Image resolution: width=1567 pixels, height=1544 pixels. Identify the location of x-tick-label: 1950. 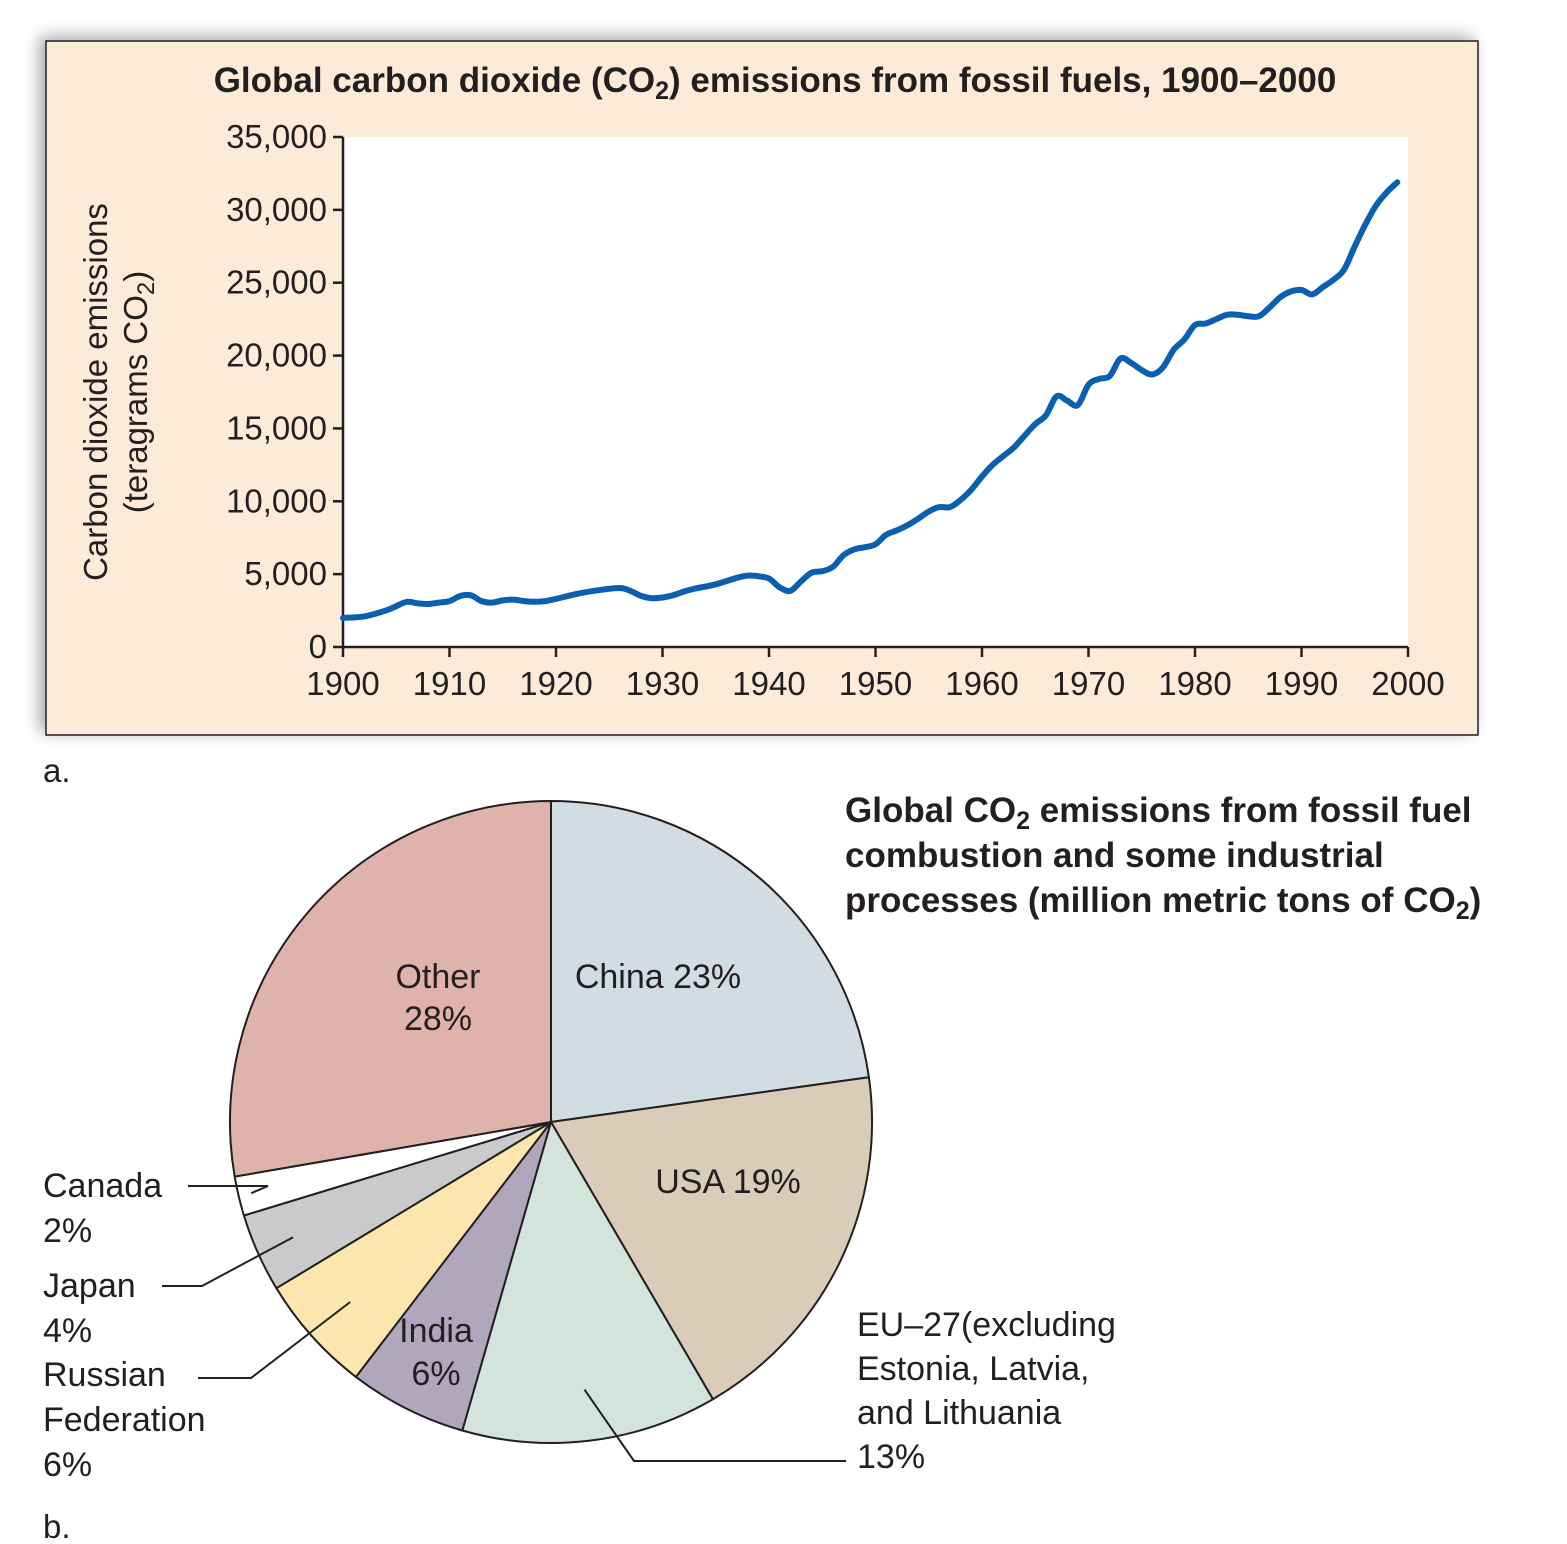
(875, 683).